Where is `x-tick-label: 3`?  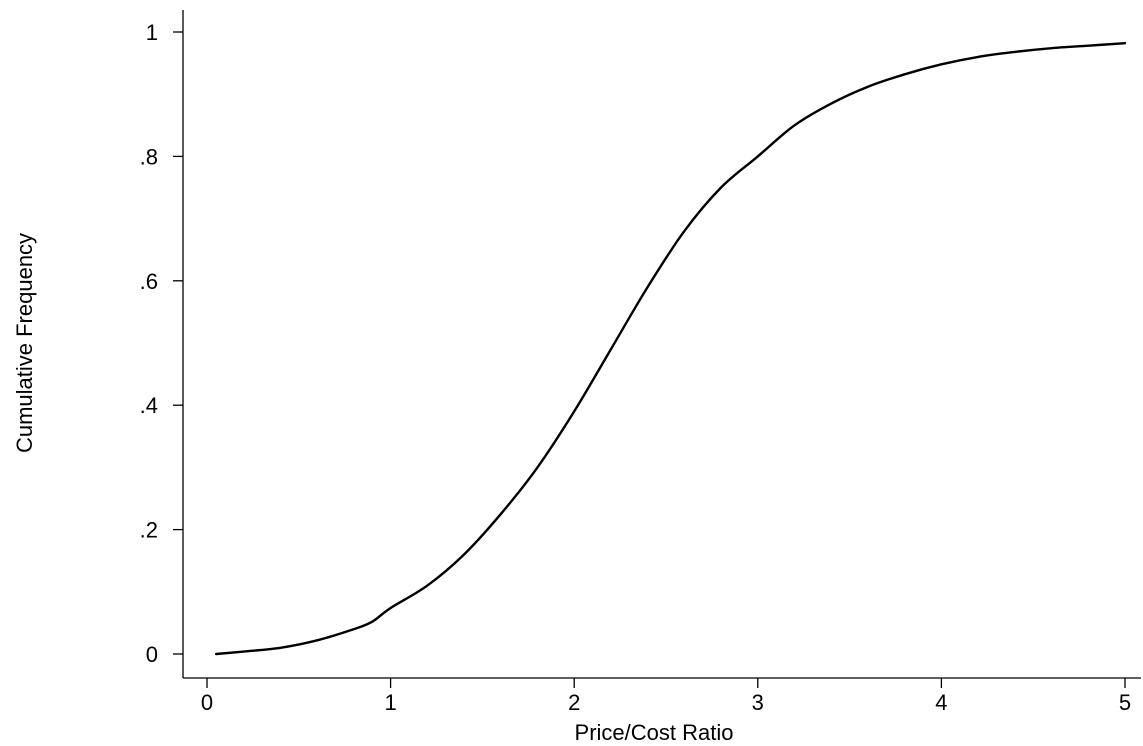 x-tick-label: 3 is located at coordinates (758, 702).